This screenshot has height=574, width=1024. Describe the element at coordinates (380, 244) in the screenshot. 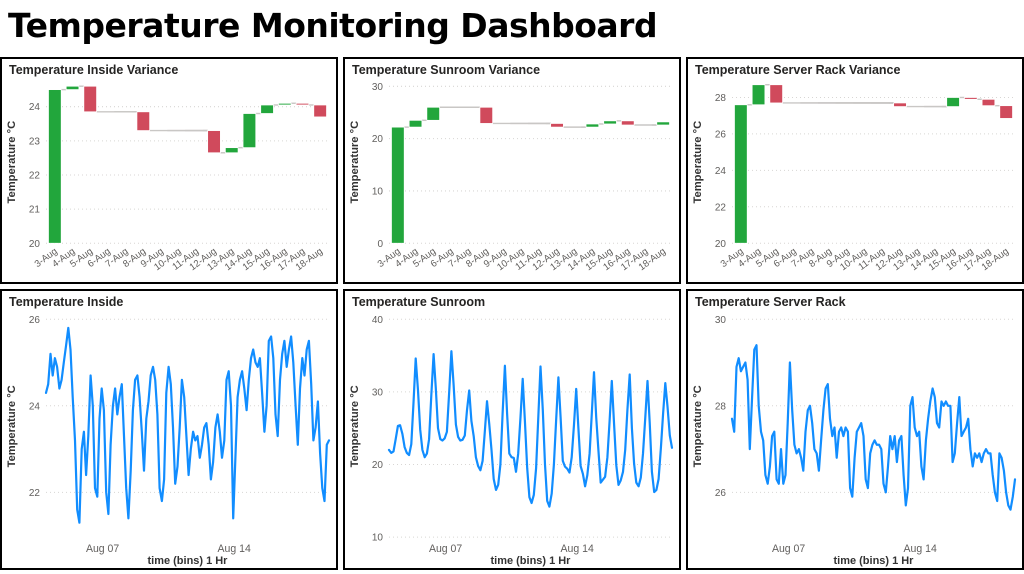

I see `svg-text: 0` at that location.